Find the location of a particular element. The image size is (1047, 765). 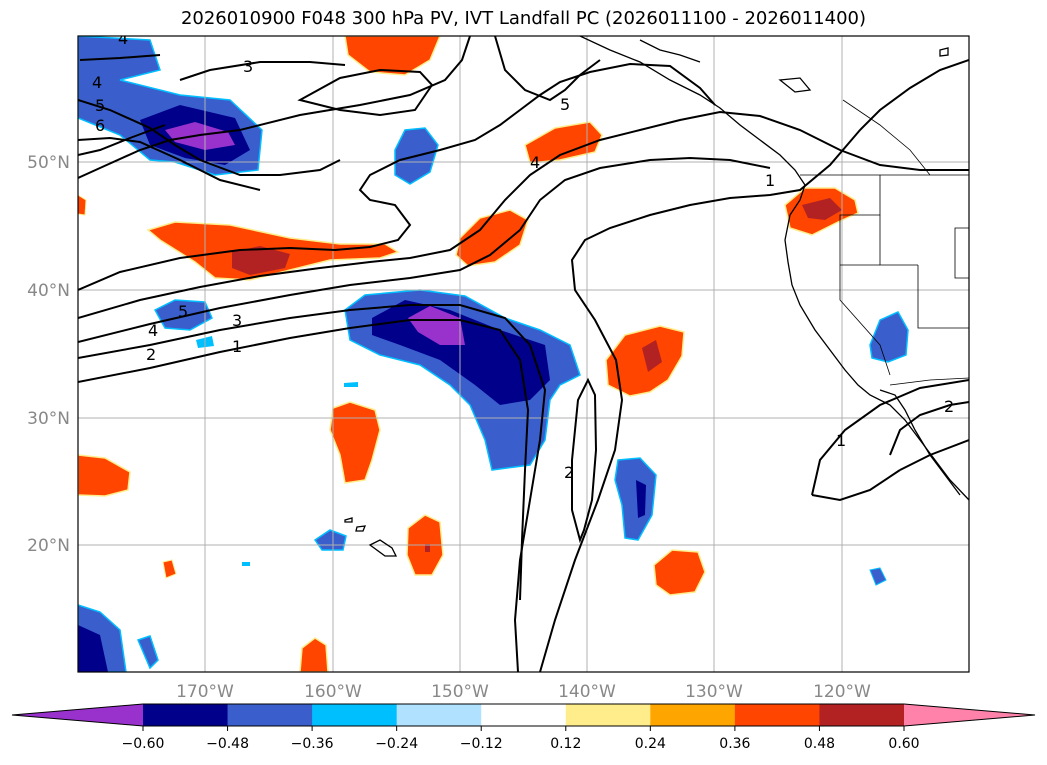

colorbar-tick-label: 0.60 is located at coordinates (903, 744).